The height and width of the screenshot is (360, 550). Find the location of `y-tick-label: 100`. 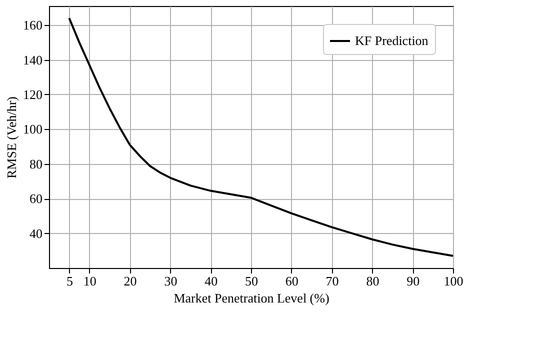

y-tick-label: 100 is located at coordinates (32, 129).